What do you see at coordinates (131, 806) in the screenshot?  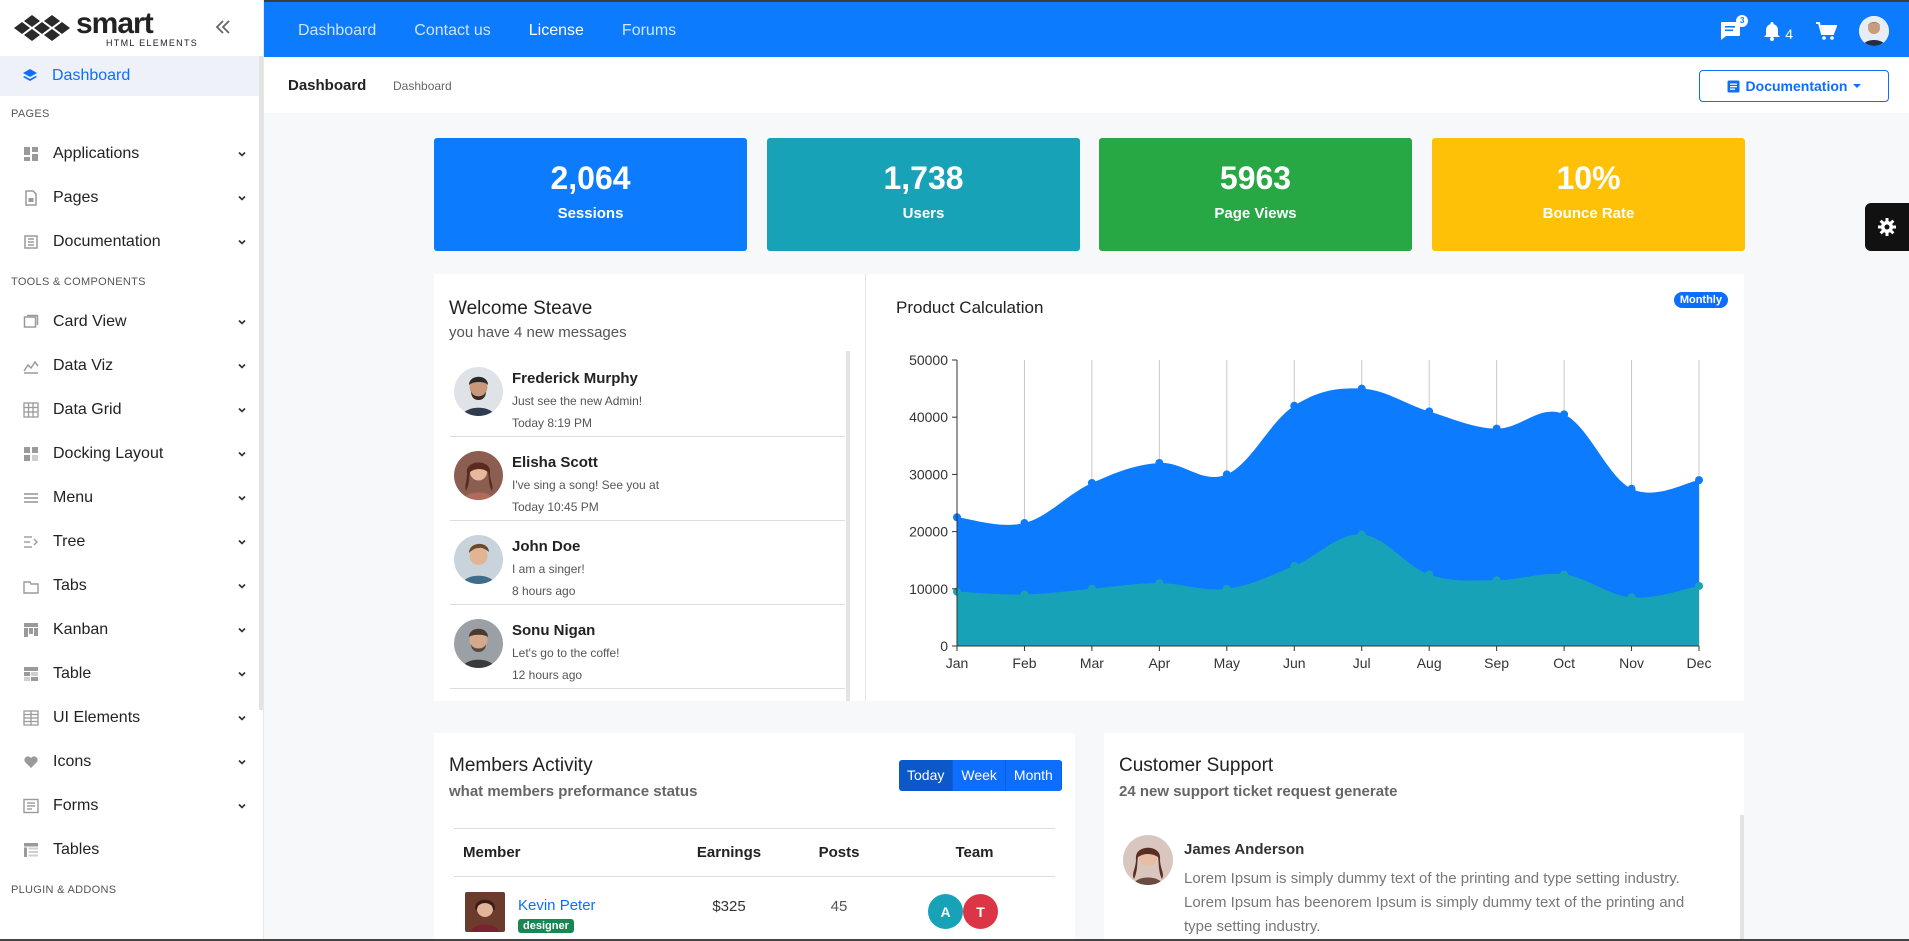 I see `sidebar-item-forms: Forms` at bounding box center [131, 806].